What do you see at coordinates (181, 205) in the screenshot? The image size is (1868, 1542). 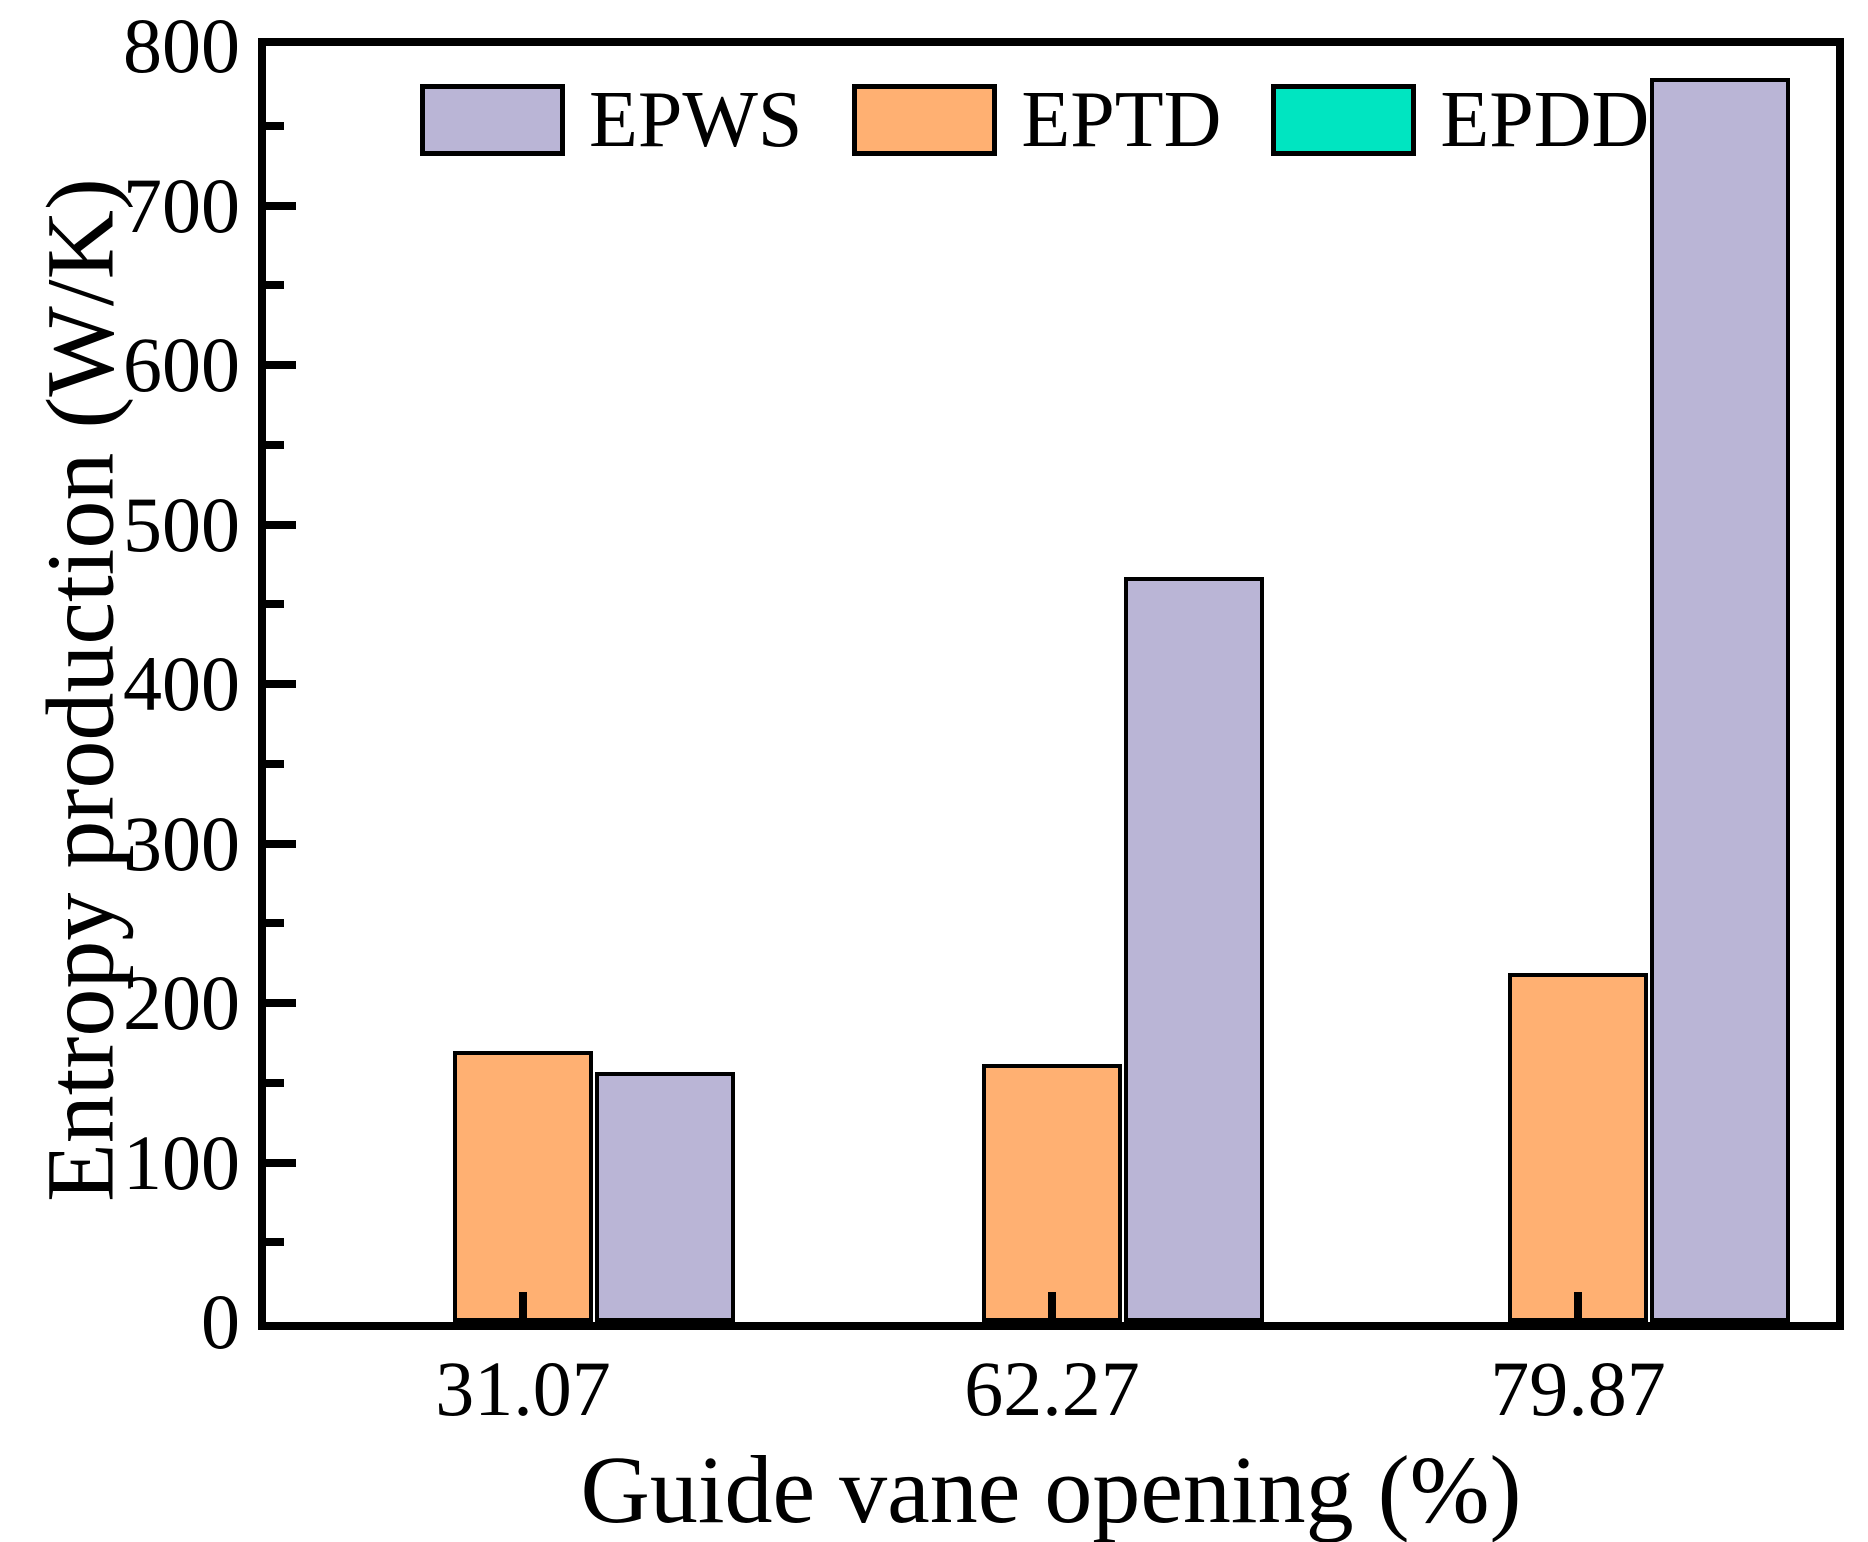 I see `y-tick-label-700: 700` at bounding box center [181, 205].